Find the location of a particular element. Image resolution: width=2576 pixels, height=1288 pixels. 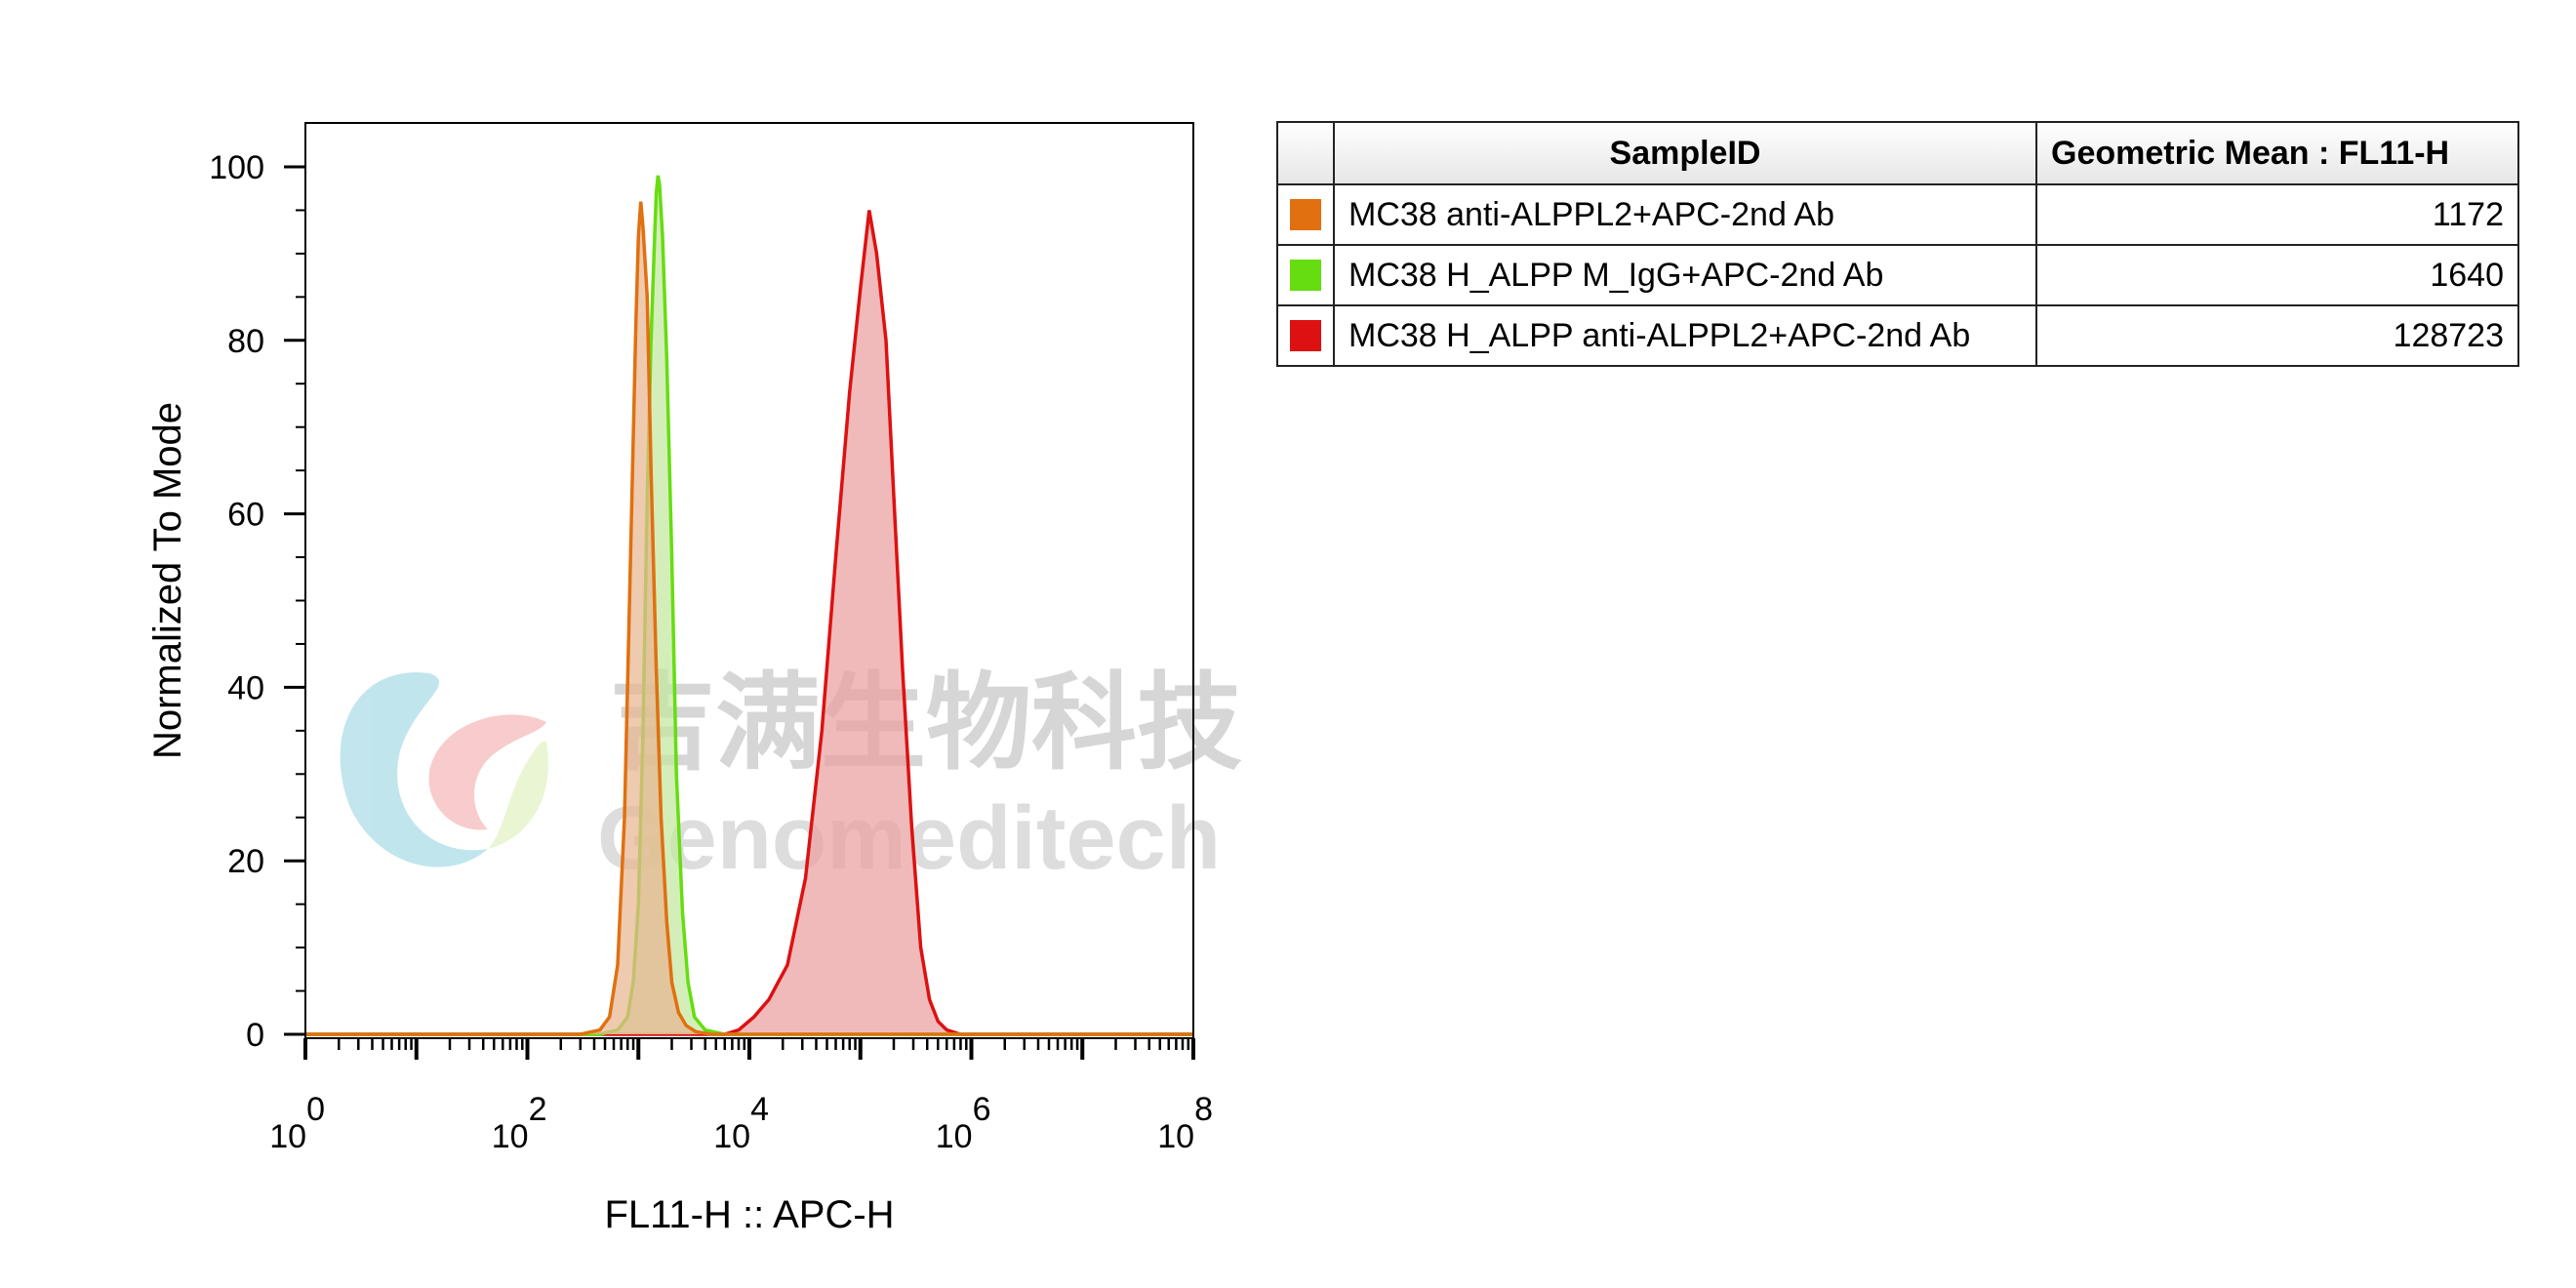

y-axis: 0 20 40 60 80 100 is located at coordinates (257, 601).